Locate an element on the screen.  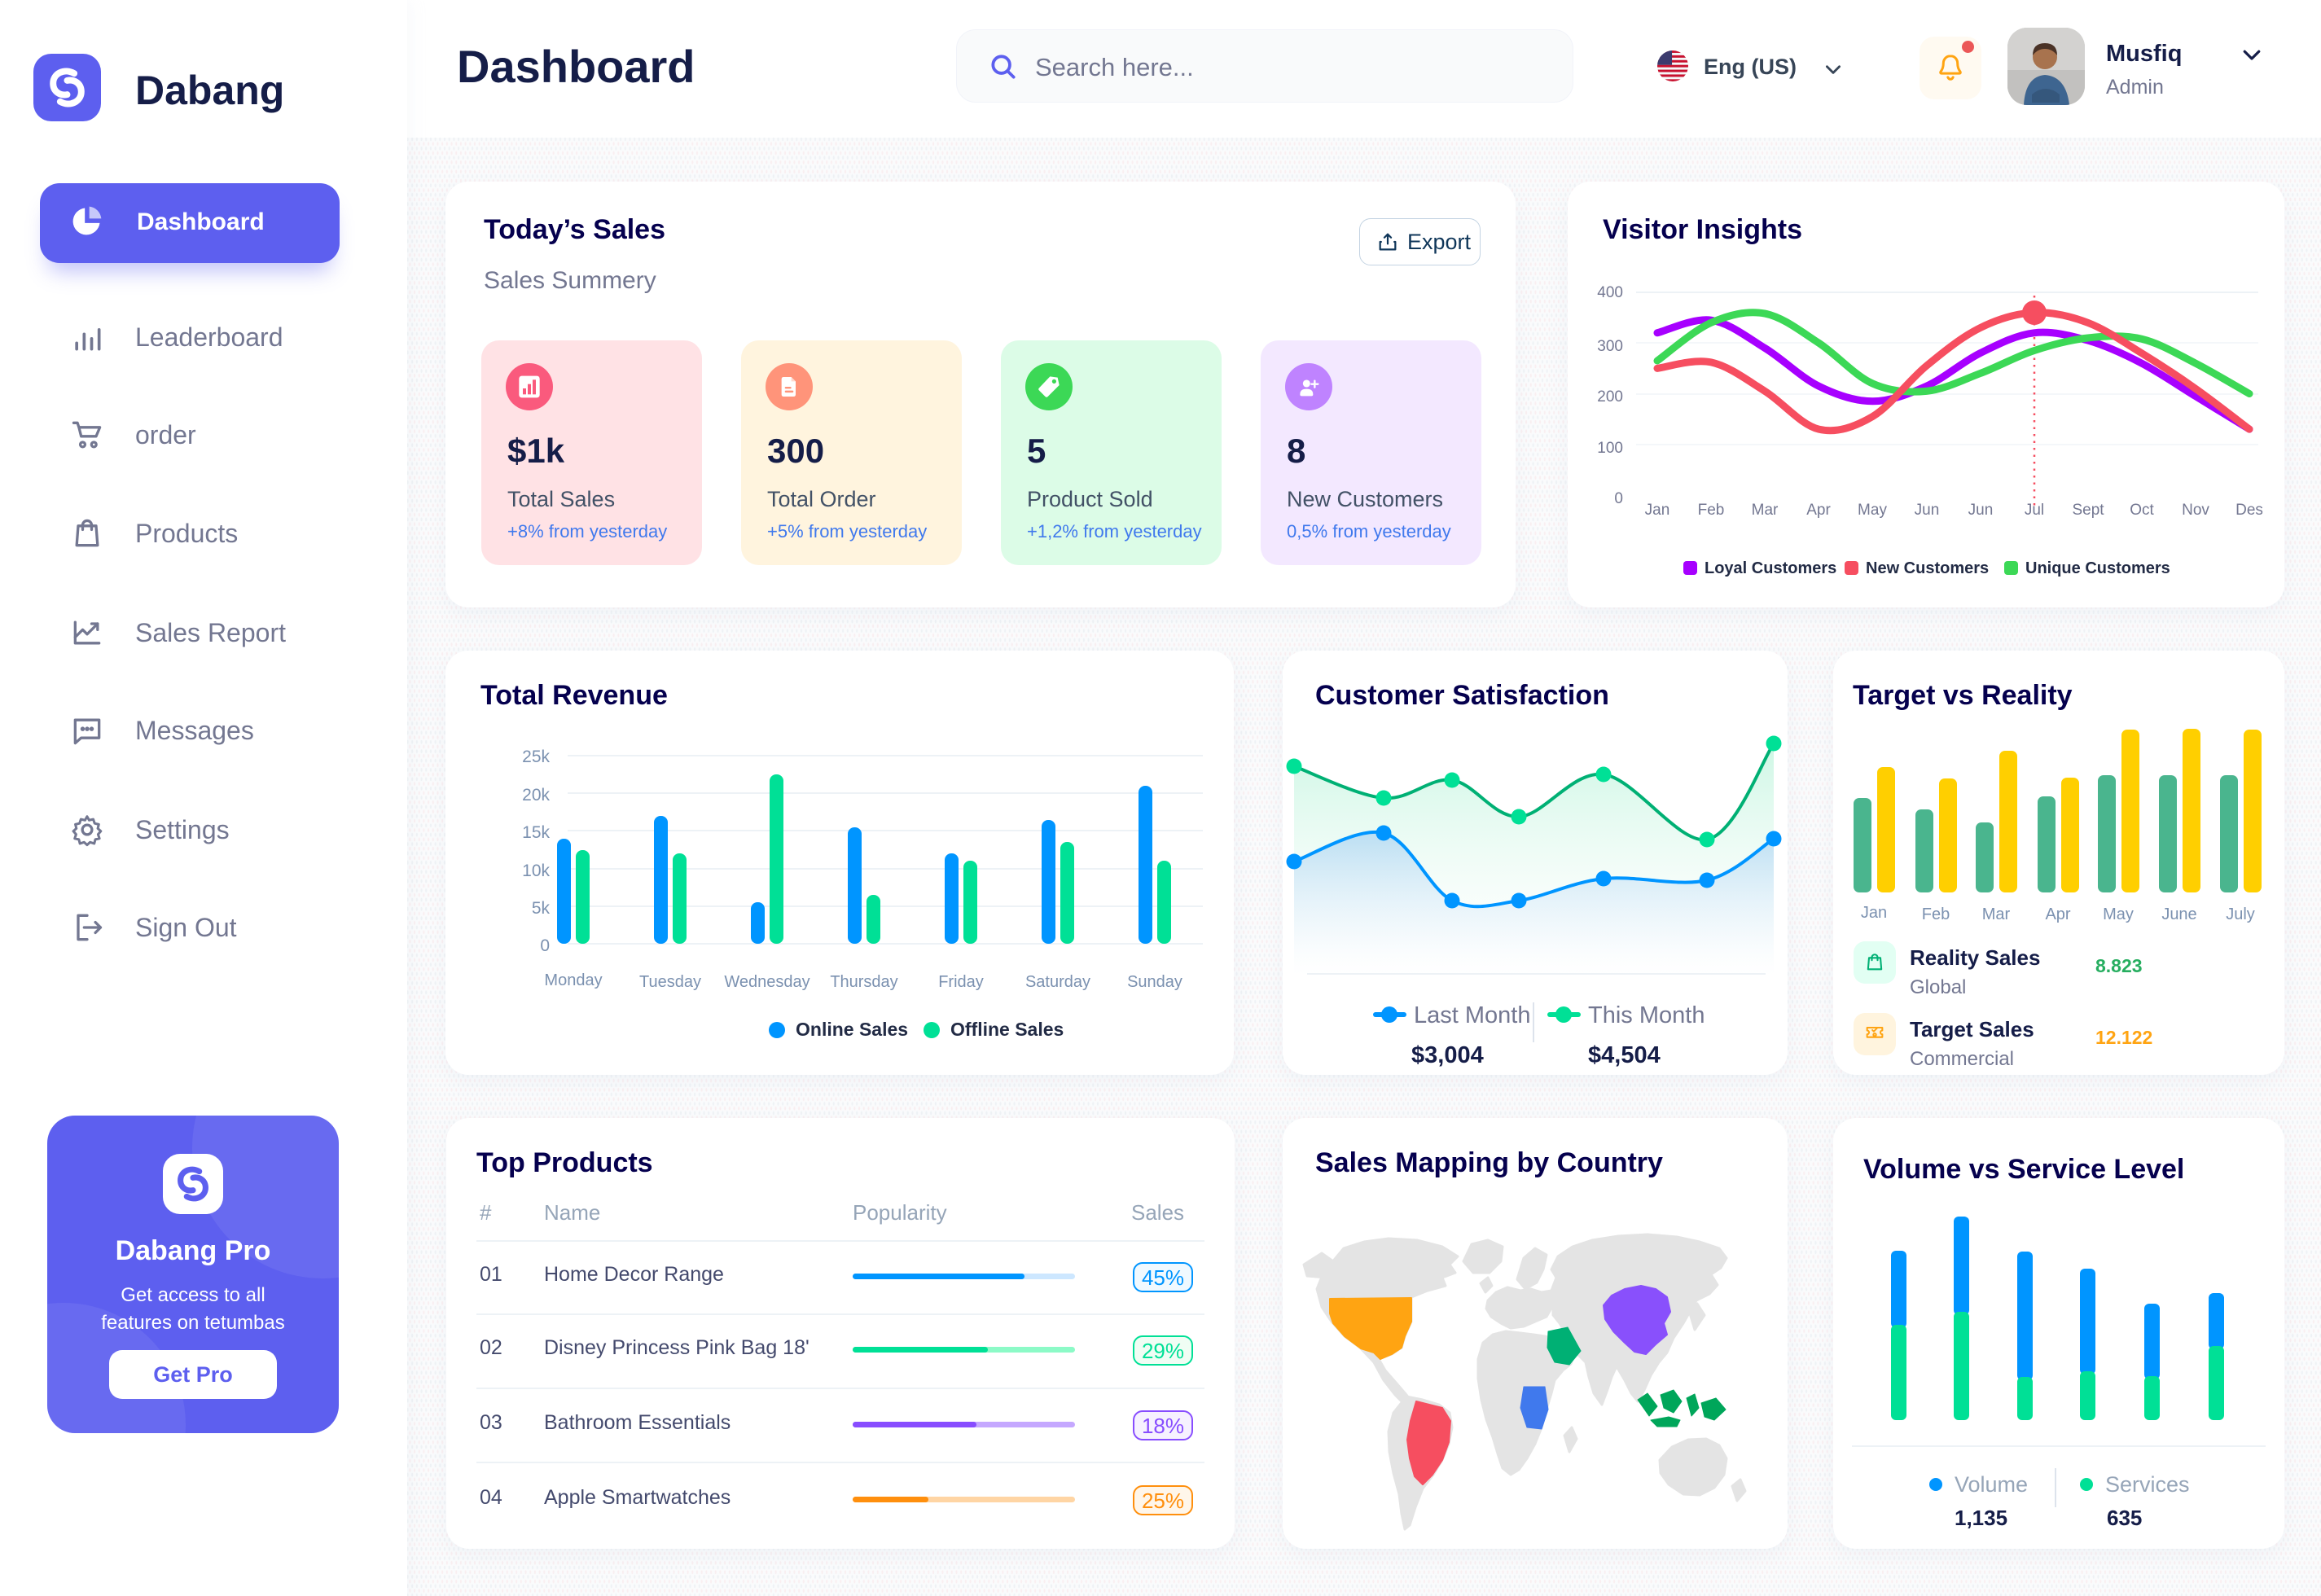
svg-text: This Month is located at coordinates (1646, 1015).